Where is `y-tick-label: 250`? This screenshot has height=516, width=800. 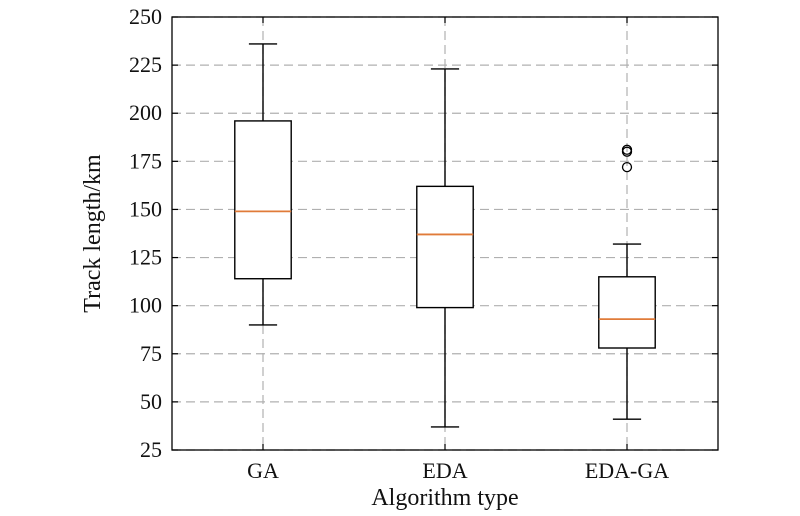
y-tick-label: 250 is located at coordinates (145, 16).